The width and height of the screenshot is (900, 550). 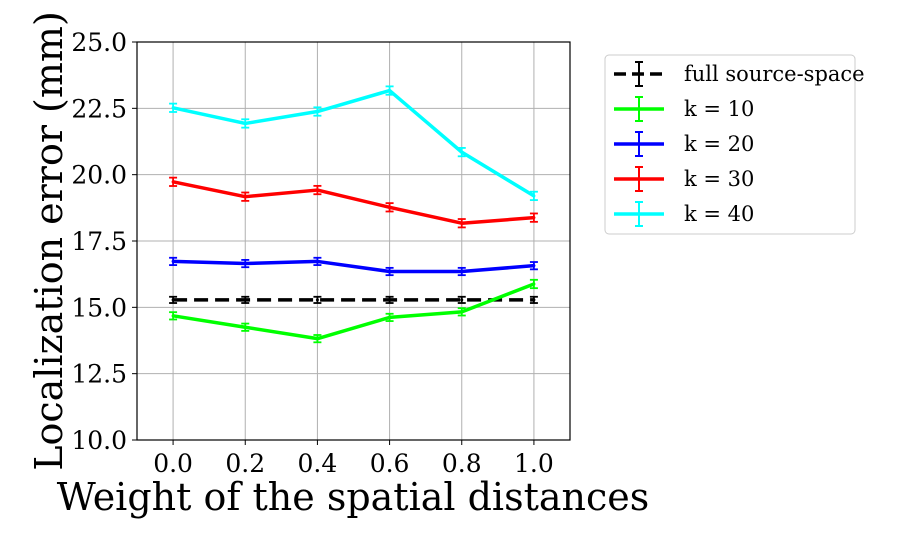 What do you see at coordinates (99, 241) in the screenshot?
I see `y-tick-label: 17.5` at bounding box center [99, 241].